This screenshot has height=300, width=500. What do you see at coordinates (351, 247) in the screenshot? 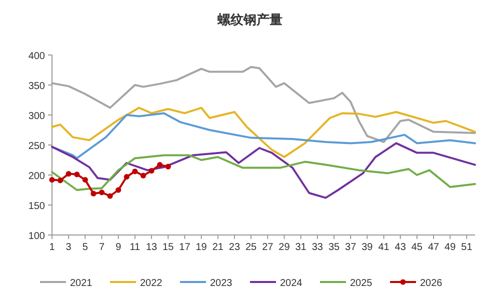
I see `x-tick-label: 37` at bounding box center [351, 247].